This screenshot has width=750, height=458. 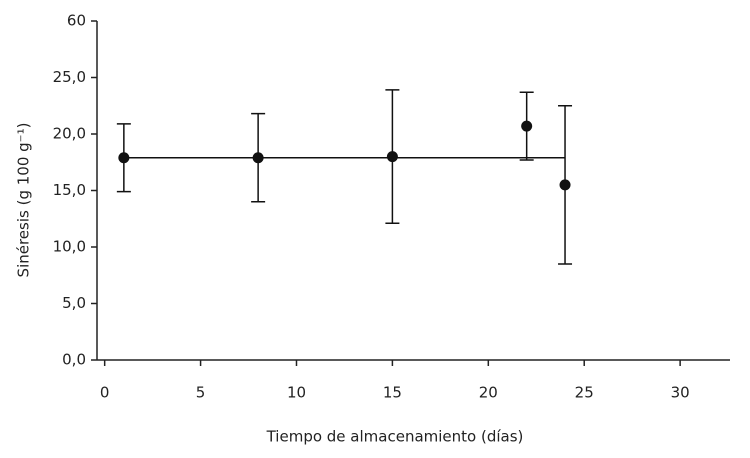 What do you see at coordinates (69, 247) in the screenshot?
I see `y-tick-label: 10,0` at bounding box center [69, 247].